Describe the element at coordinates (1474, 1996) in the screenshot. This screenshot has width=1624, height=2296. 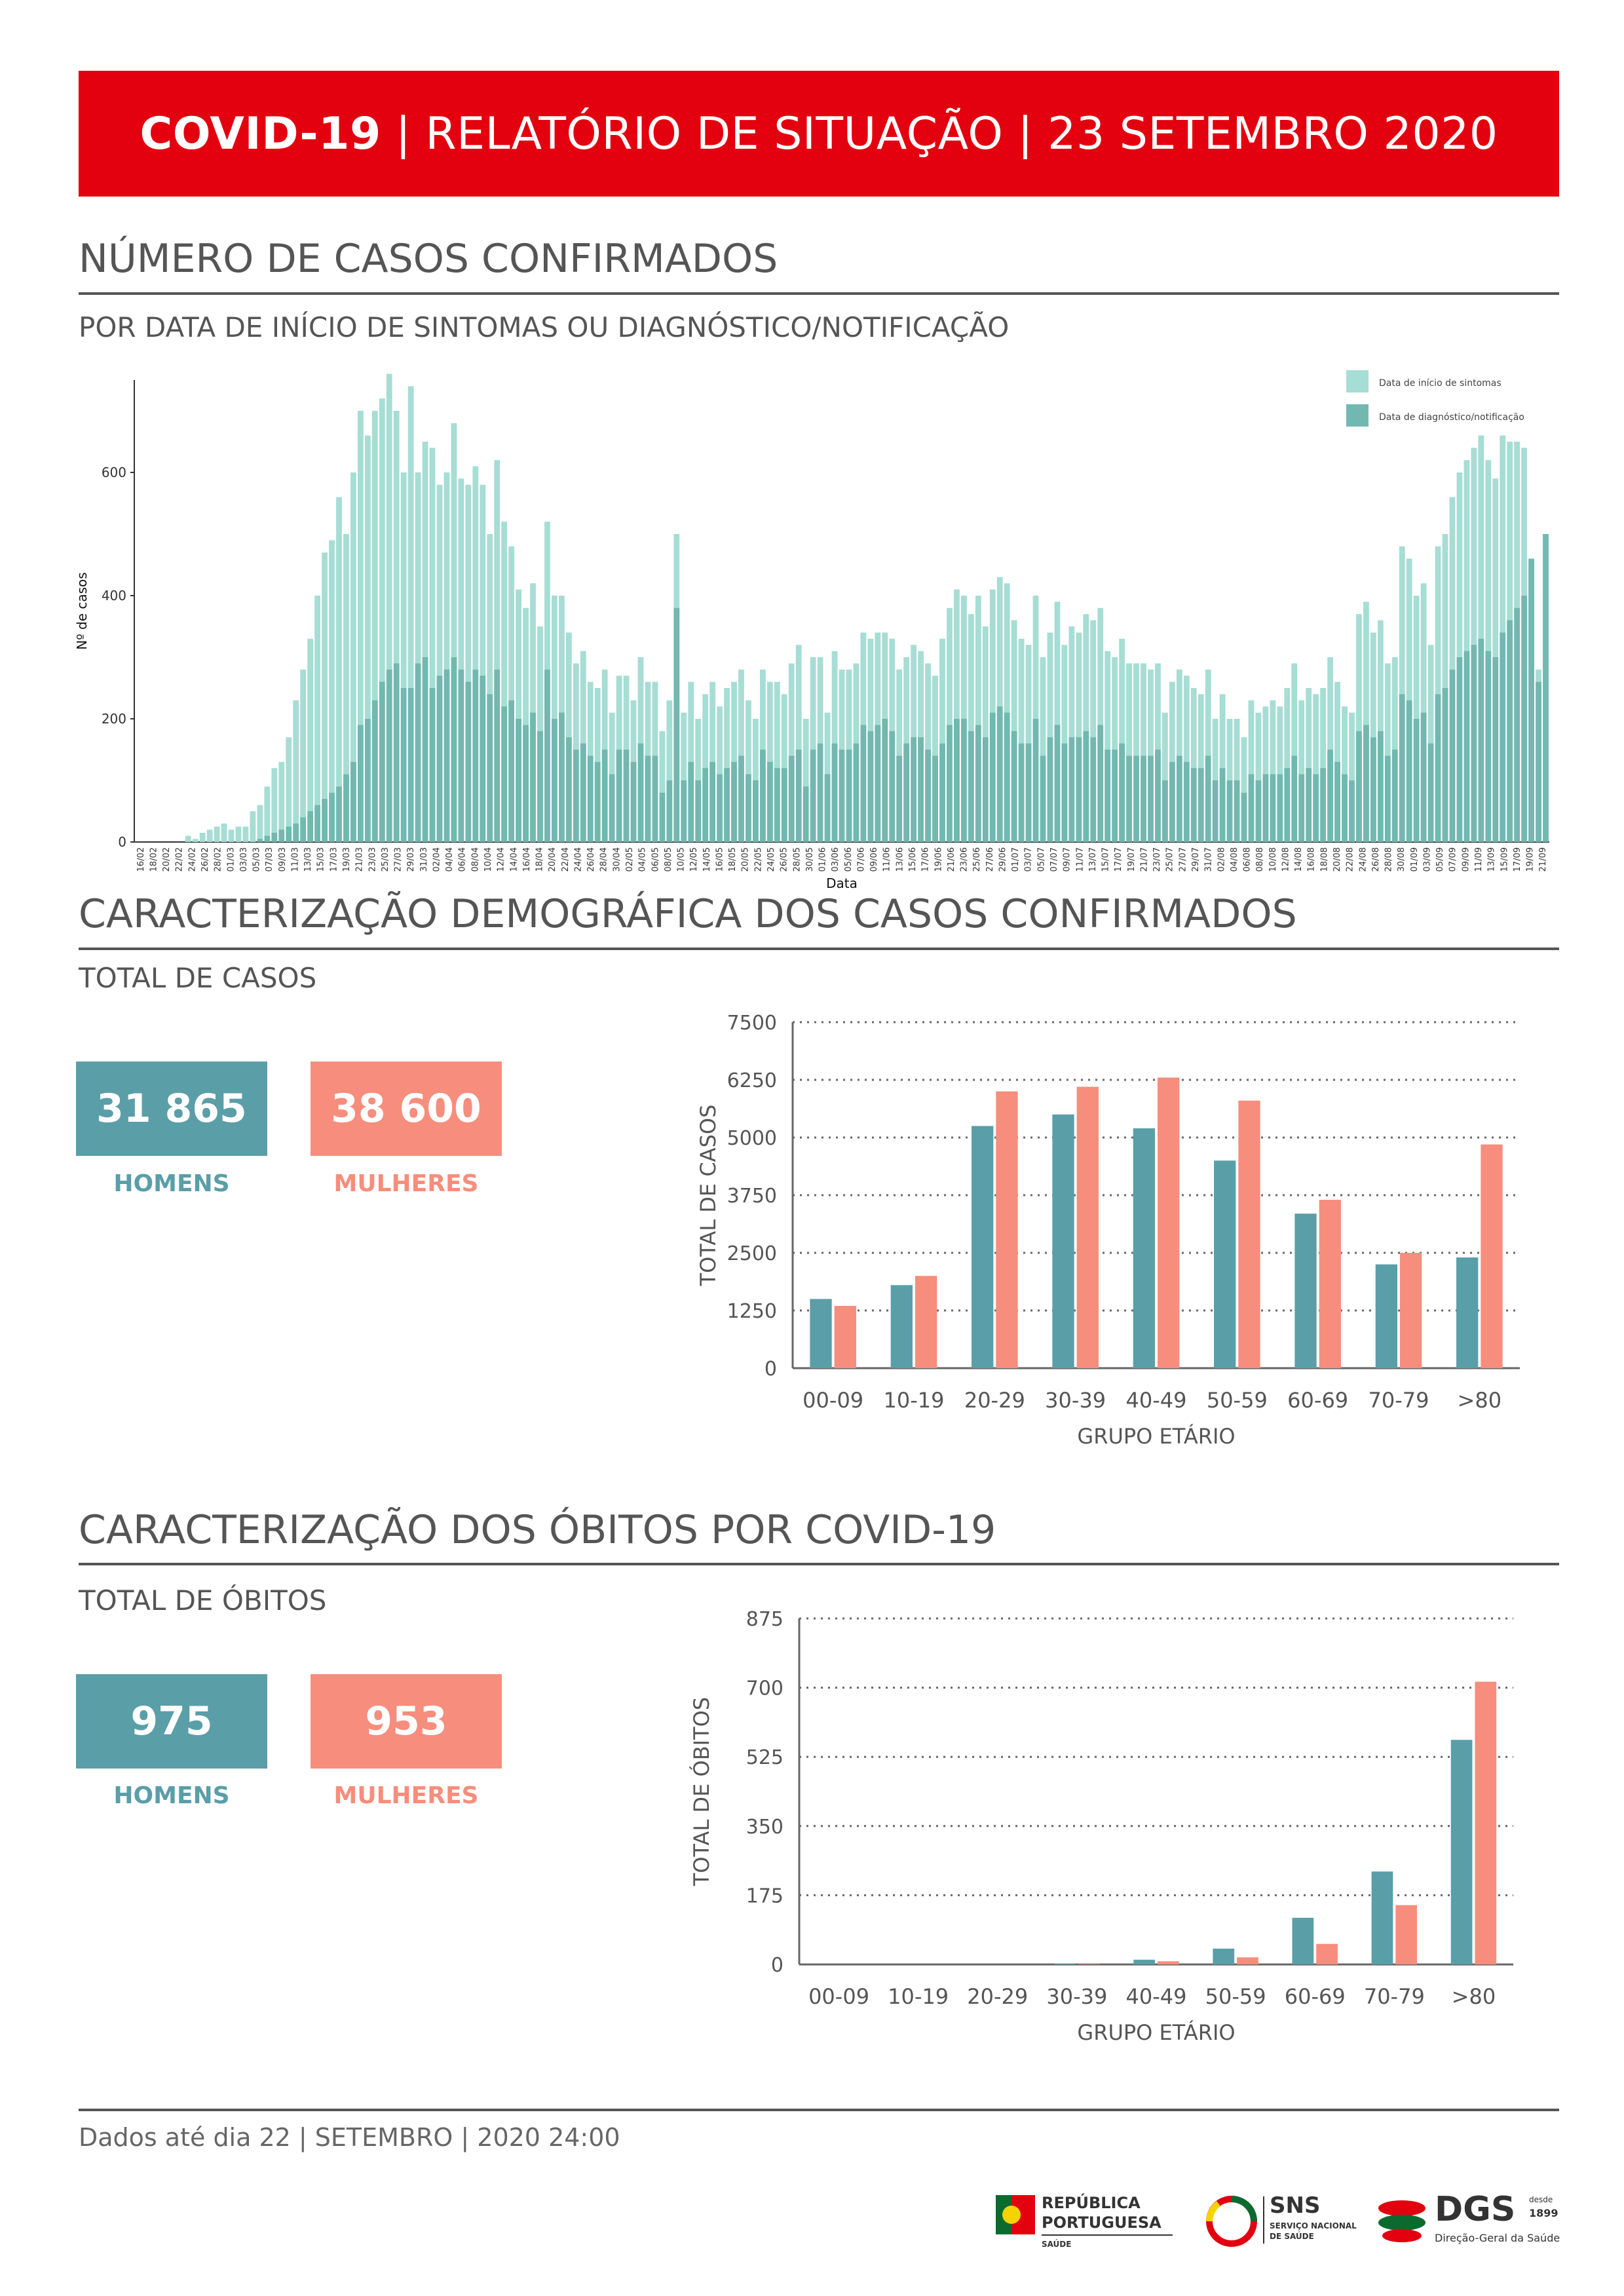
I see `deaths-x-tick-label: >80` at that location.